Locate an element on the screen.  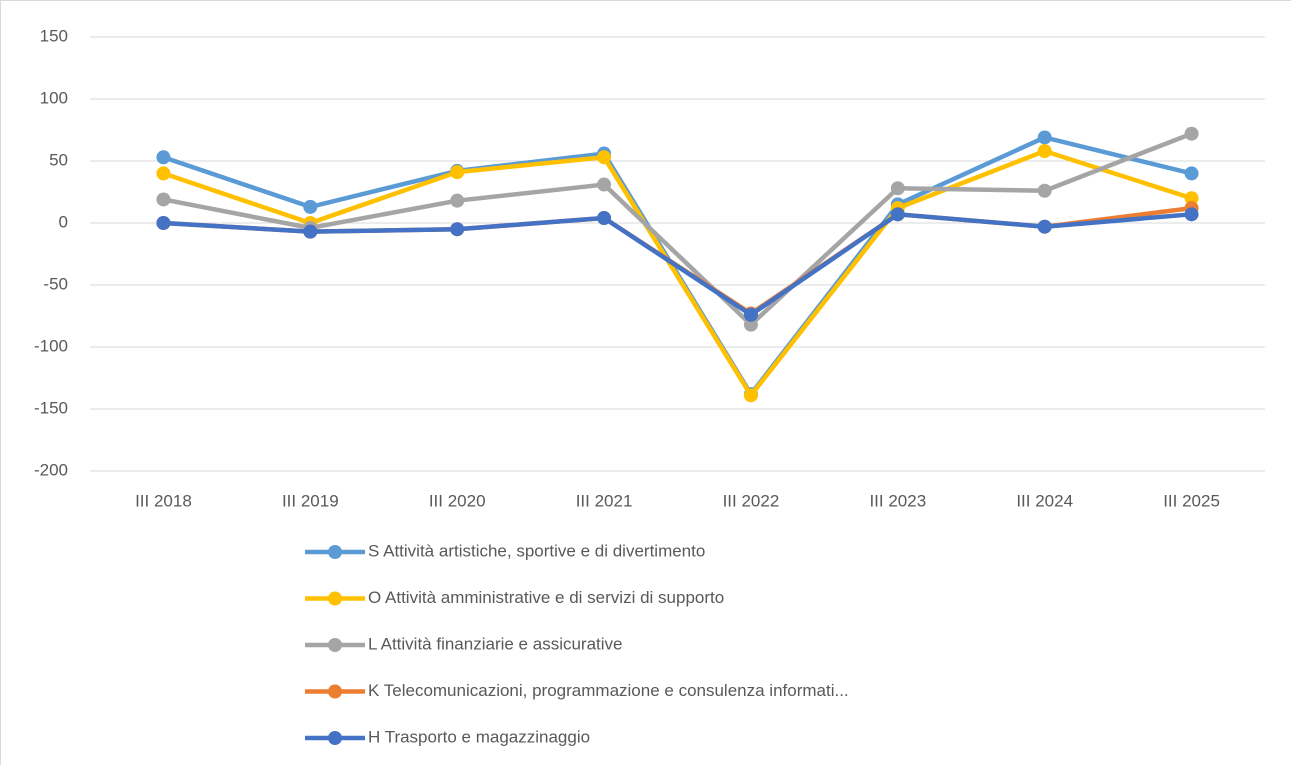
x-tick-label: III 2018 is located at coordinates (163, 500).